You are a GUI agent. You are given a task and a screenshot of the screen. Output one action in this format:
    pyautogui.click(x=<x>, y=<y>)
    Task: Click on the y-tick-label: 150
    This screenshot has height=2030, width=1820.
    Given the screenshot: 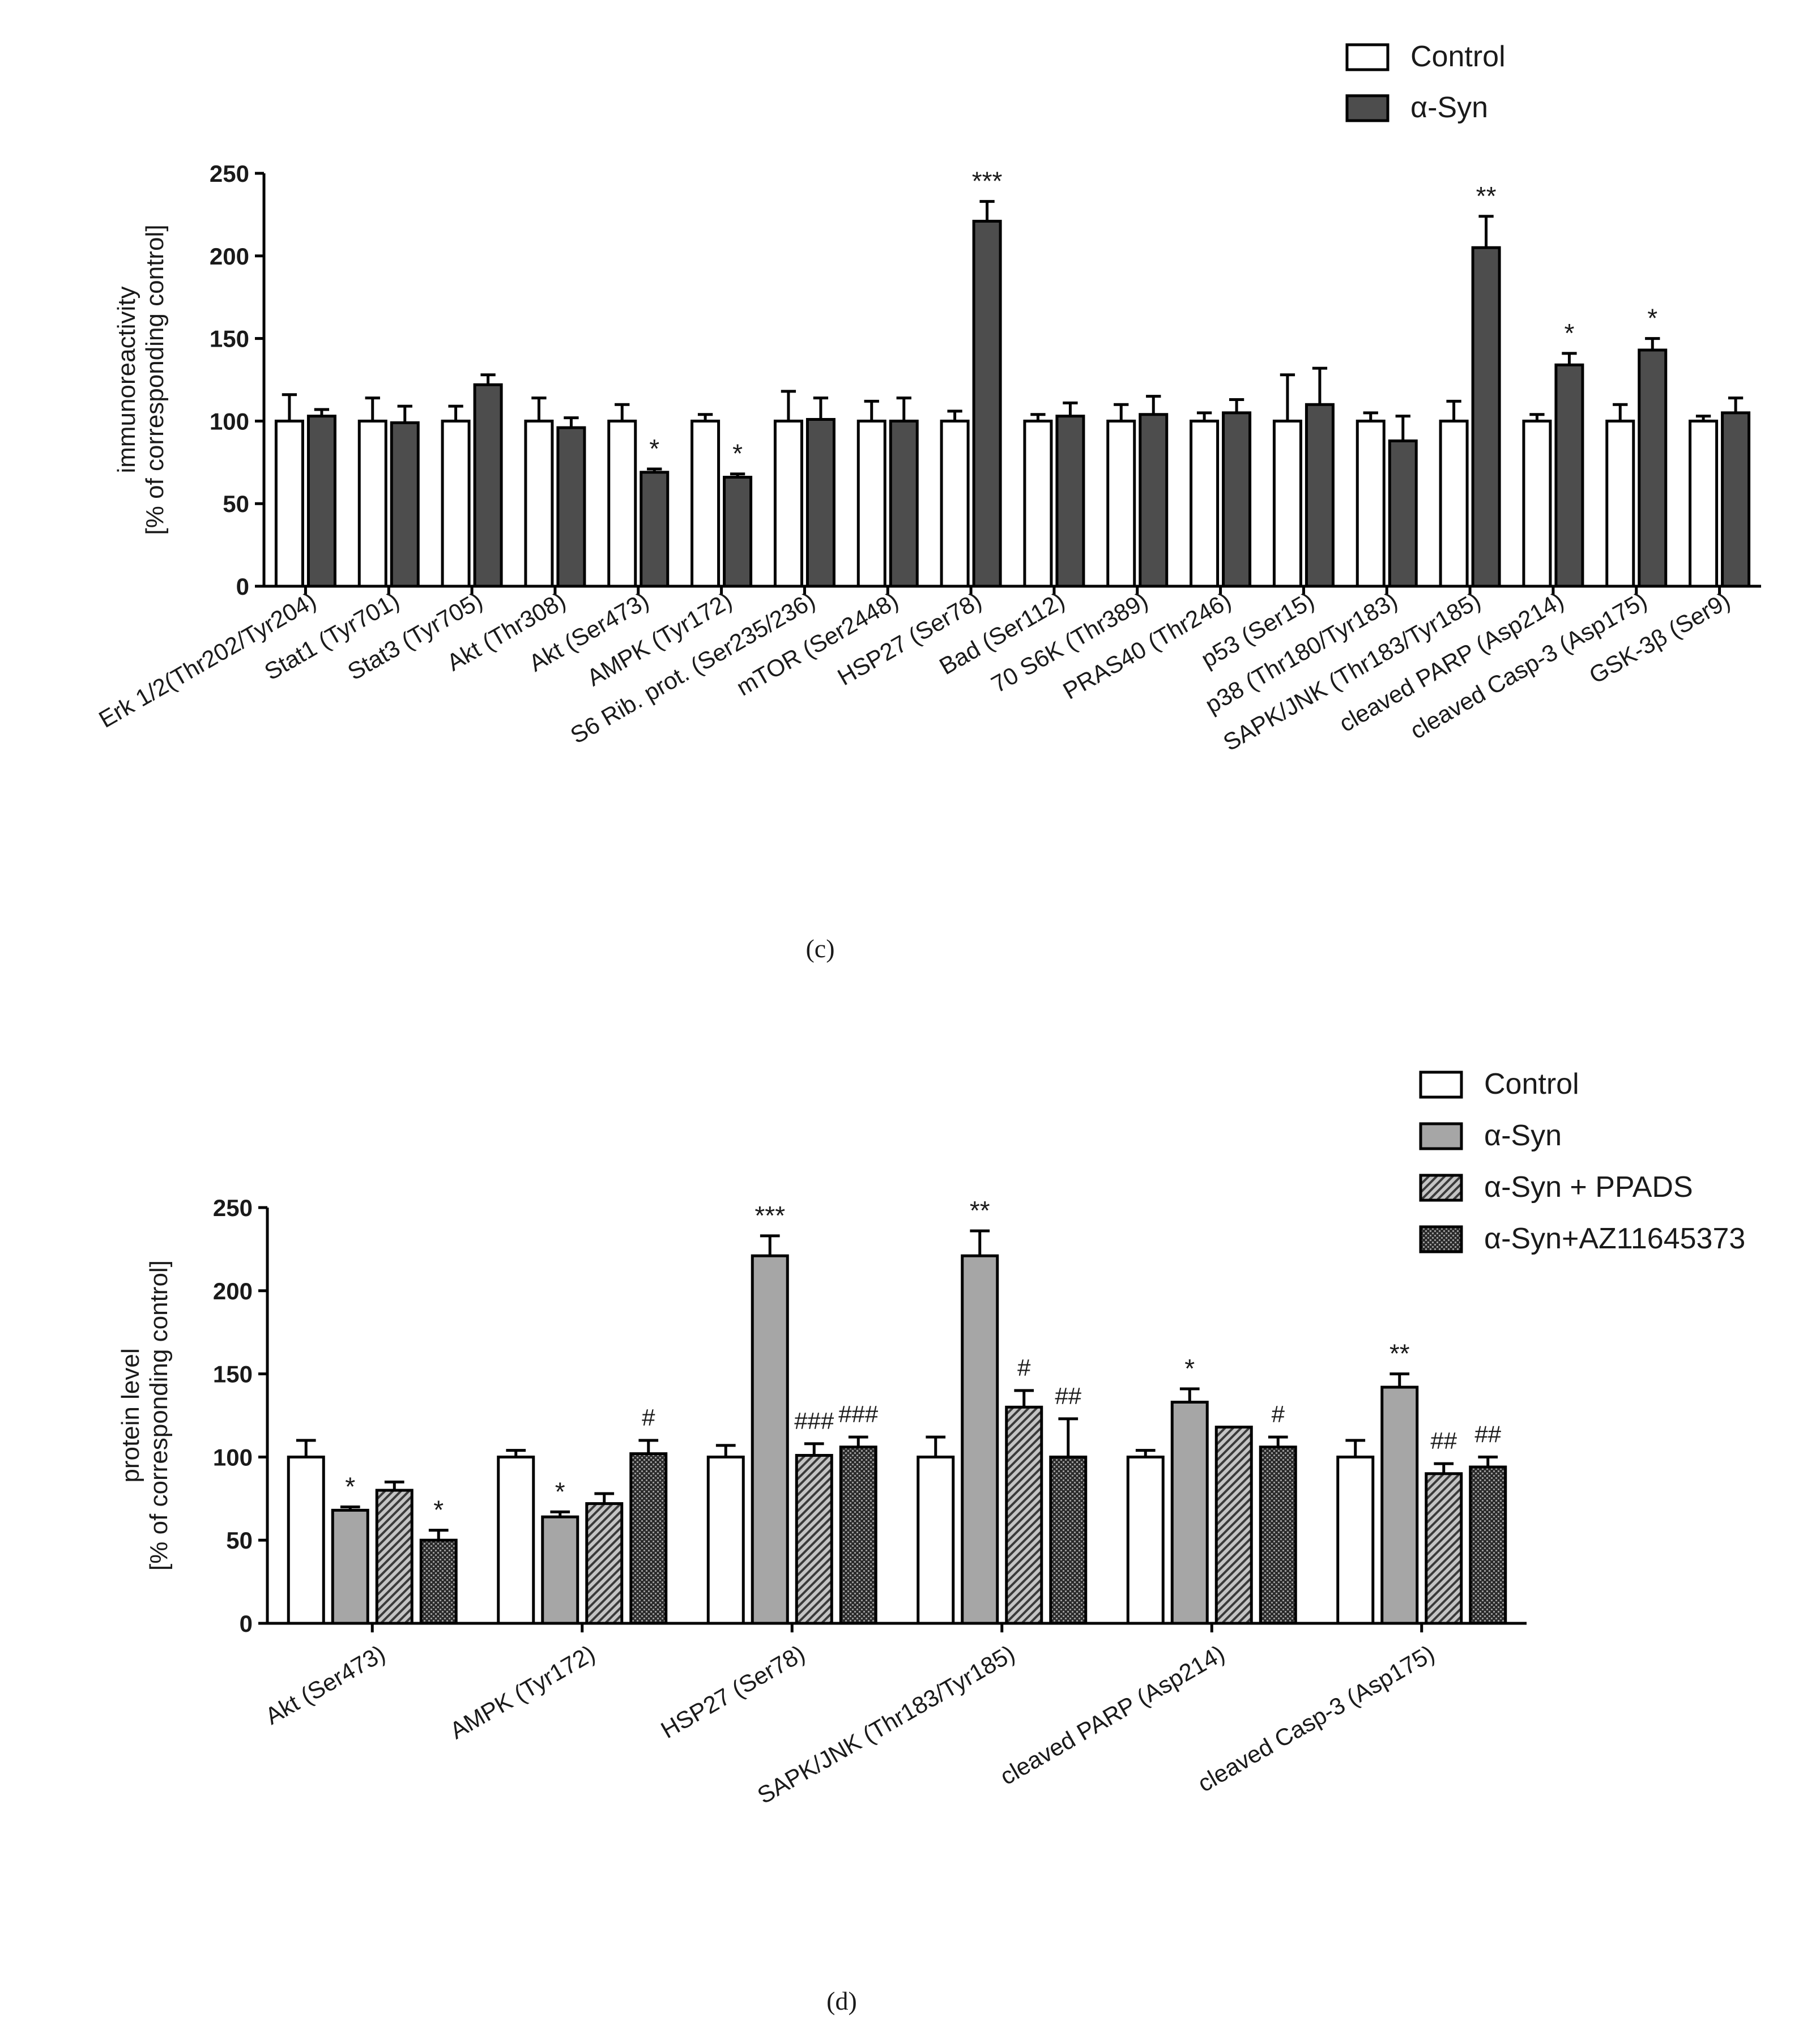 What is the action you would take?
    pyautogui.click(x=229, y=339)
    